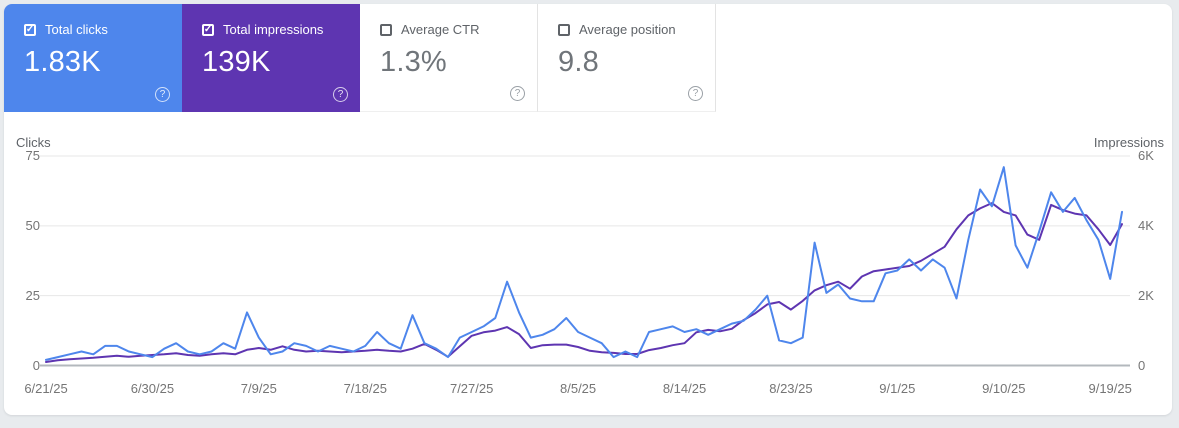 This screenshot has height=428, width=1179. Describe the element at coordinates (684, 388) in the screenshot. I see `x-axis-tick: 8/14/25` at that location.